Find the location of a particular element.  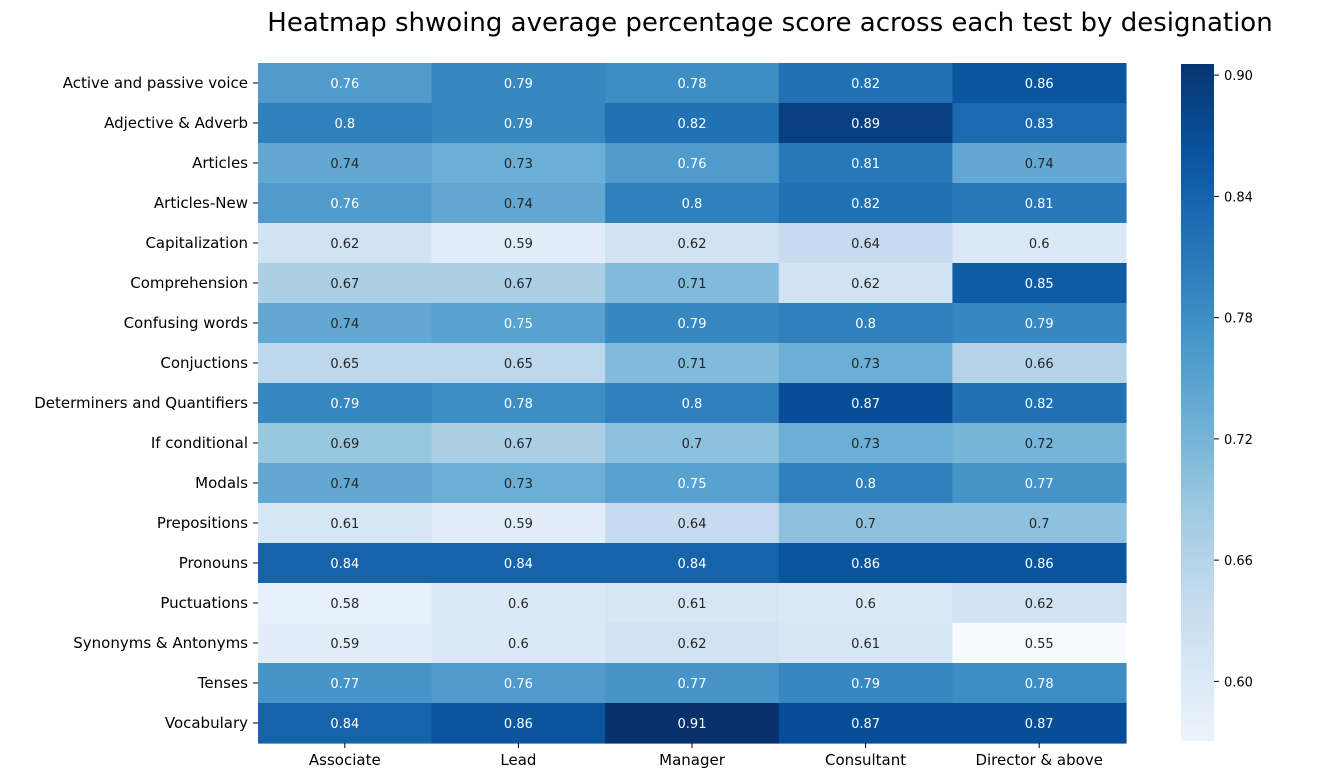

y-tick-label: Active and passive voice is located at coordinates (155, 83).